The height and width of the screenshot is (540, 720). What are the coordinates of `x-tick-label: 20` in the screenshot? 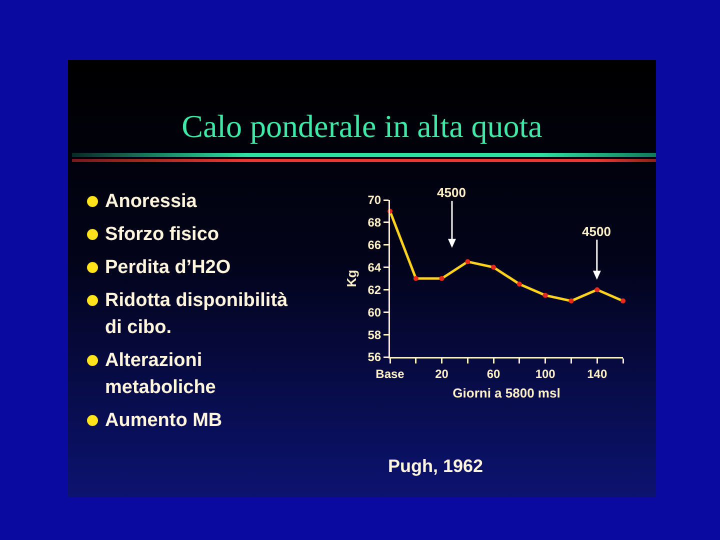 It's located at (442, 373).